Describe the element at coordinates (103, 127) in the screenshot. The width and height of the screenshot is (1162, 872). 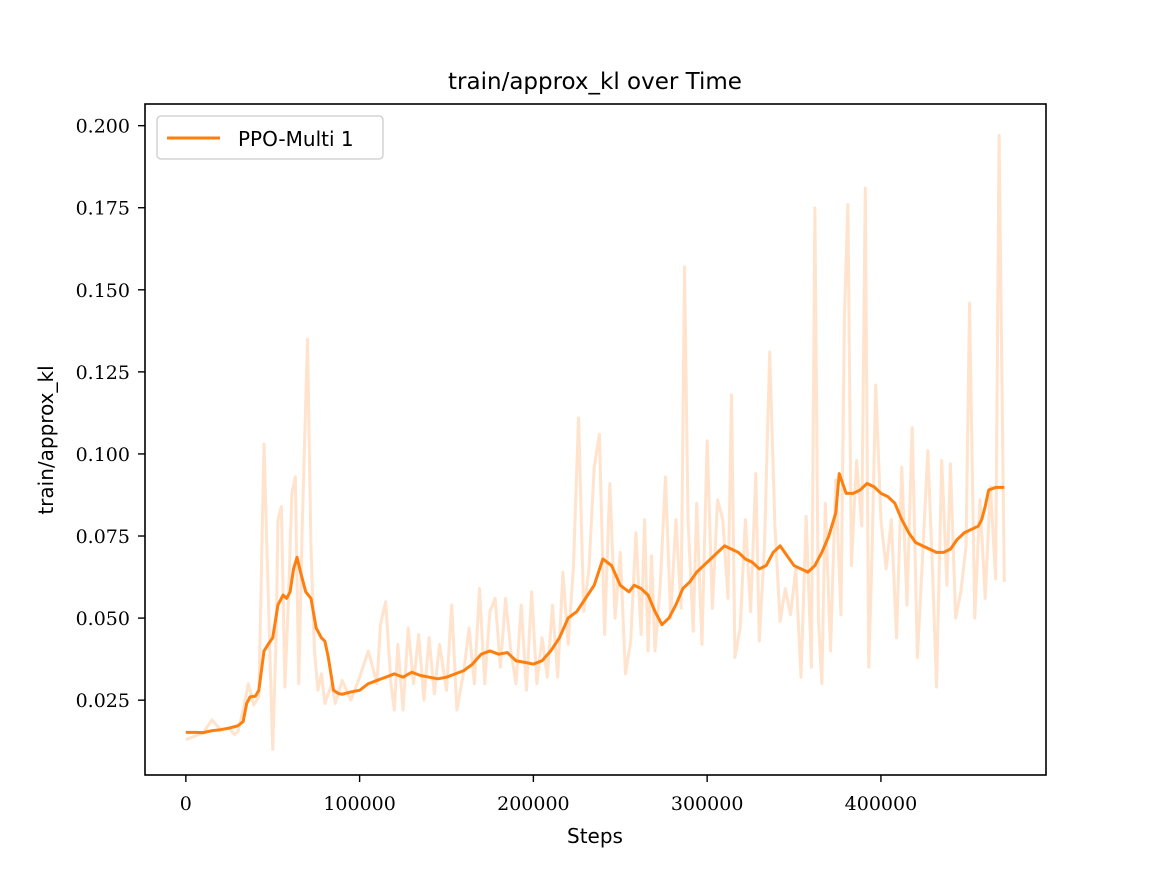
I see `y-tick-label: 0.200` at that location.